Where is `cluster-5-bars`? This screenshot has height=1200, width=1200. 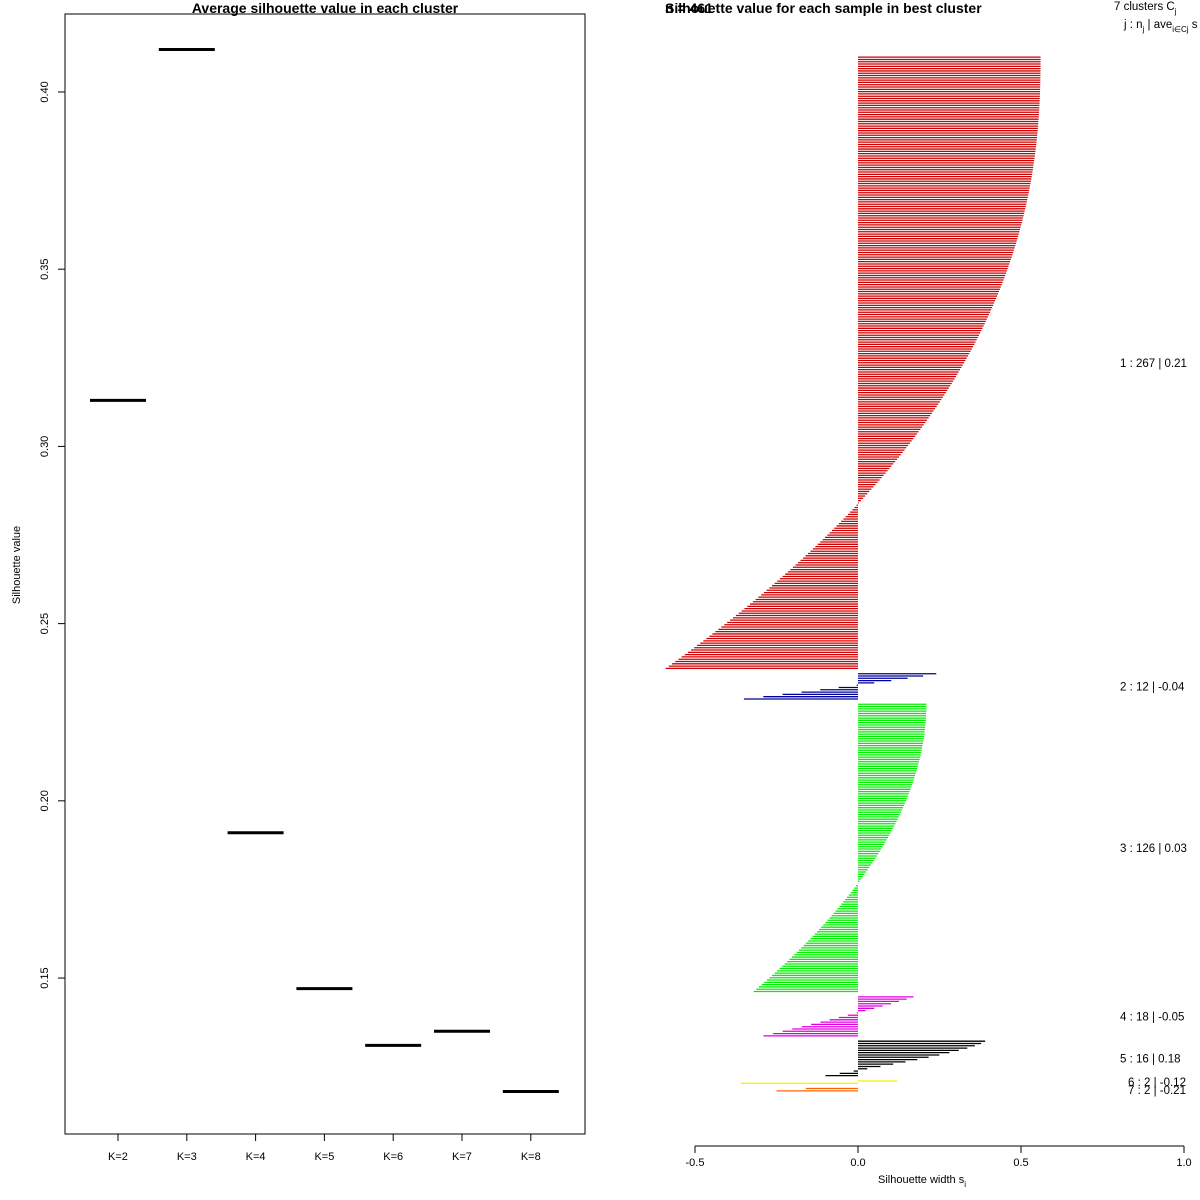 cluster-5-bars is located at coordinates (905, 1058).